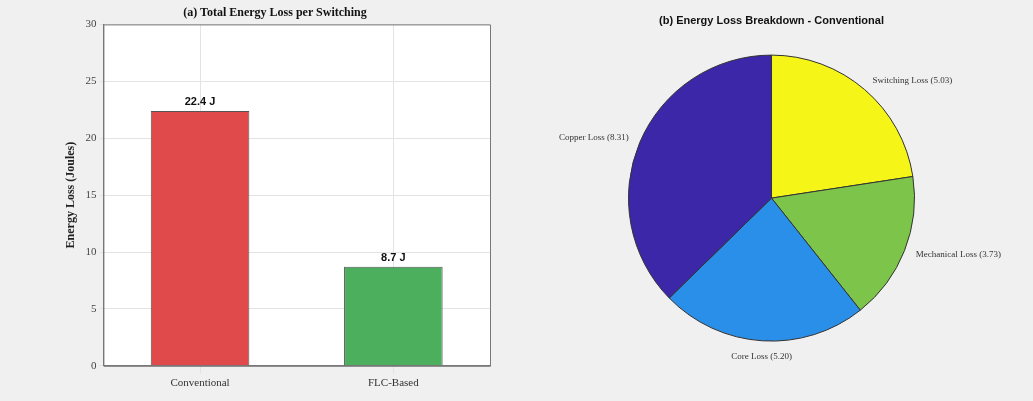 Image resolution: width=1033 pixels, height=401 pixels. I want to click on slice-label: Copper Loss (8.31), so click(593, 137).